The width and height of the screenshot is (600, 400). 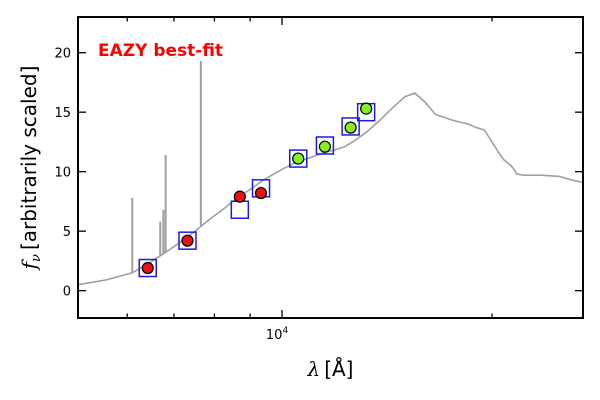 What do you see at coordinates (314, 369) in the screenshot?
I see `x-axis-symbol: λ` at bounding box center [314, 369].